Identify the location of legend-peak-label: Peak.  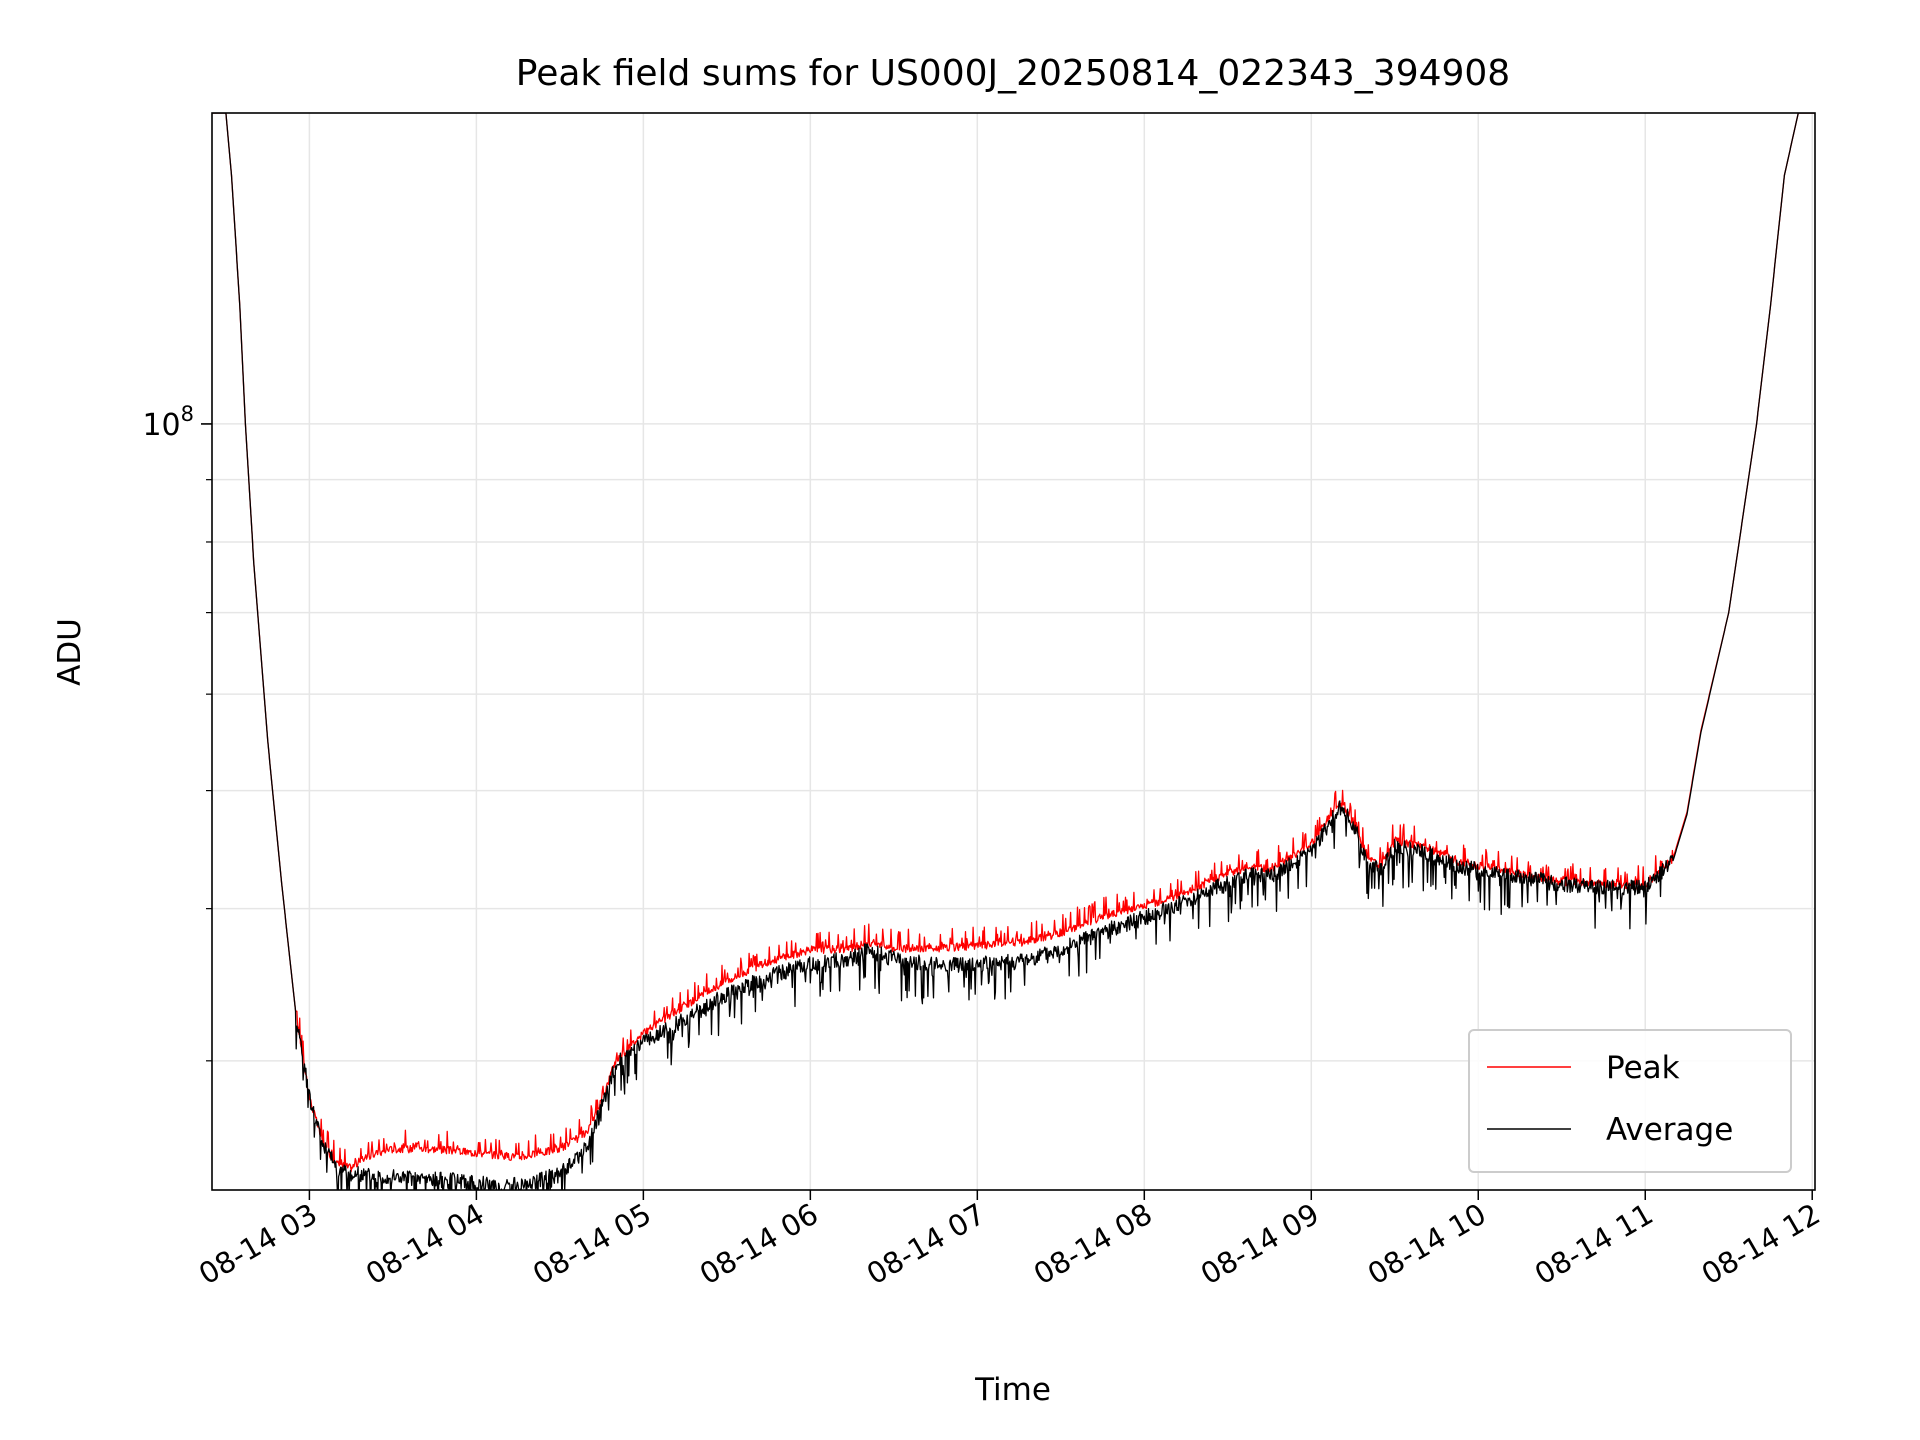
(1643, 1068).